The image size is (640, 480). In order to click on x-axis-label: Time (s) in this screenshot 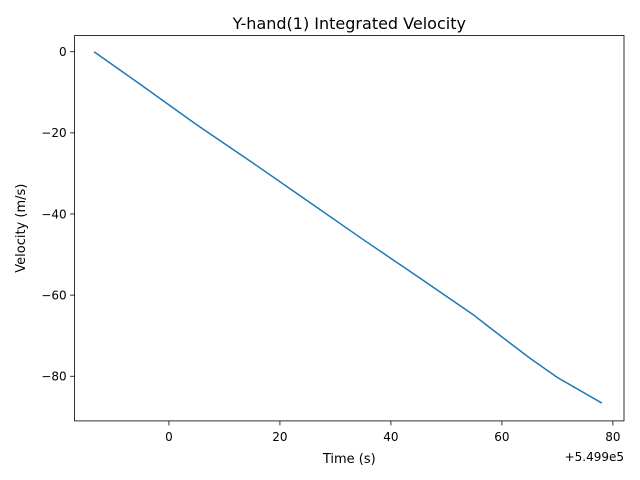, I will do `click(349, 459)`.